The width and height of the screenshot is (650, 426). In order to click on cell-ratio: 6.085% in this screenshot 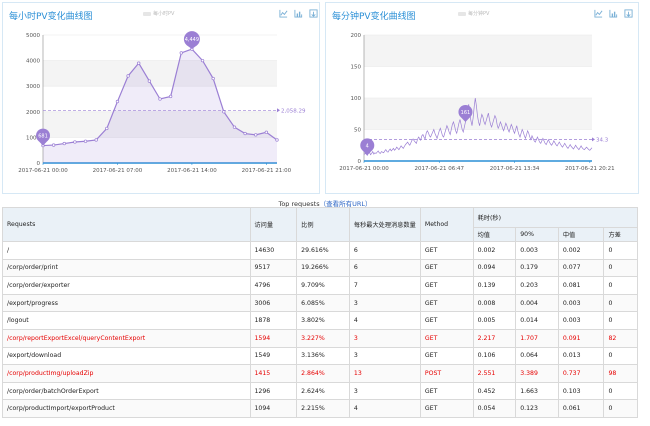, I will do `click(323, 303)`.